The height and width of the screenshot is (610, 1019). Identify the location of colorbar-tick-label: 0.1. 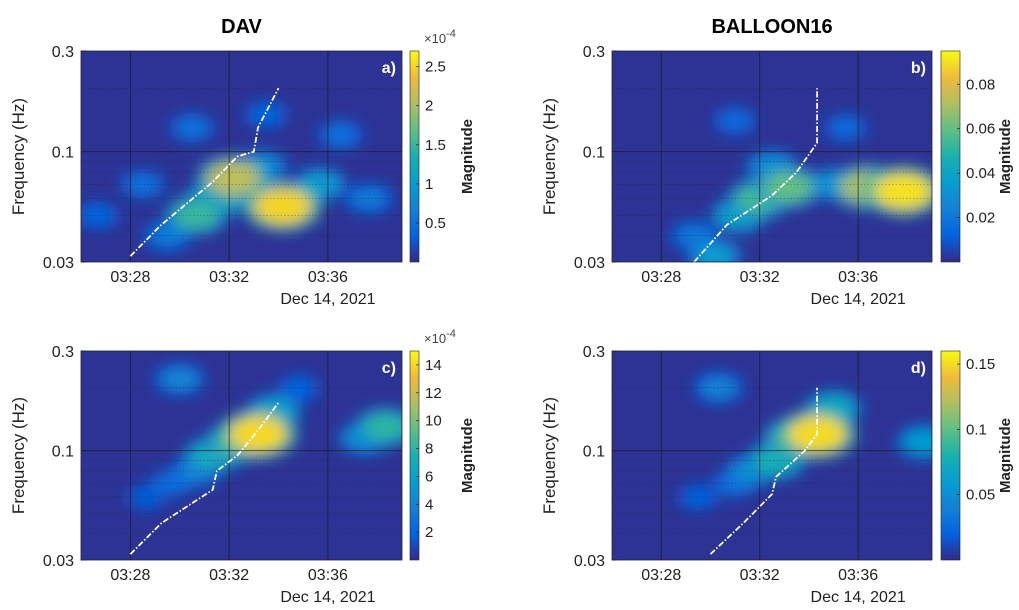
(976, 429).